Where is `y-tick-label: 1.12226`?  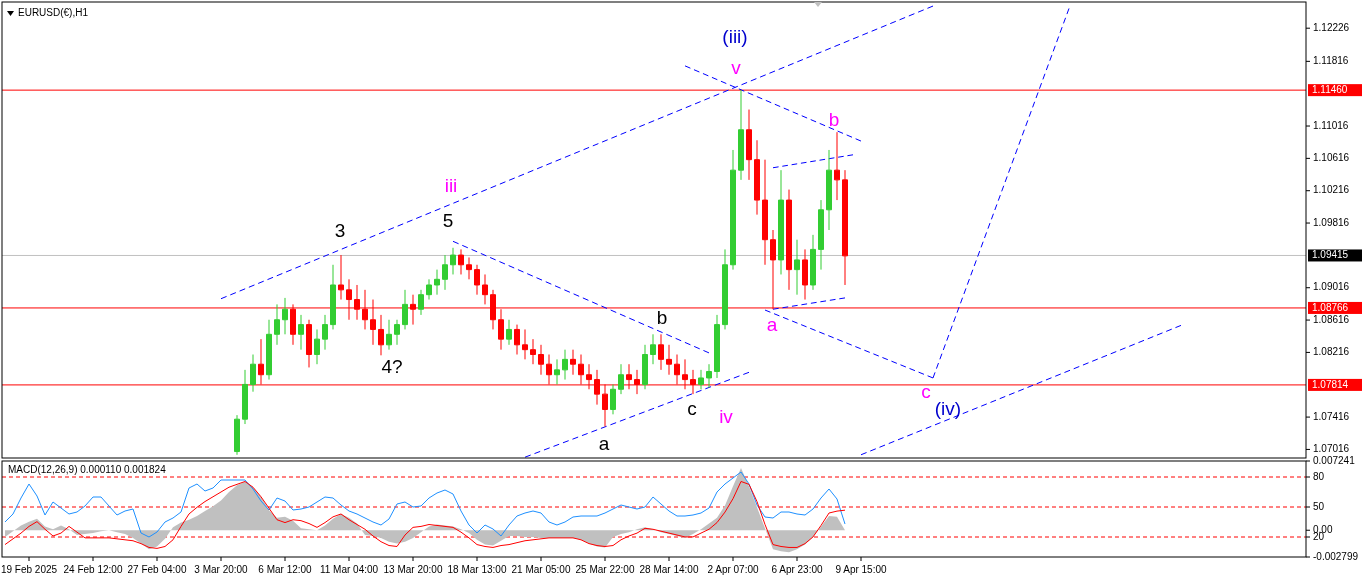 y-tick-label: 1.12226 is located at coordinates (1331, 27).